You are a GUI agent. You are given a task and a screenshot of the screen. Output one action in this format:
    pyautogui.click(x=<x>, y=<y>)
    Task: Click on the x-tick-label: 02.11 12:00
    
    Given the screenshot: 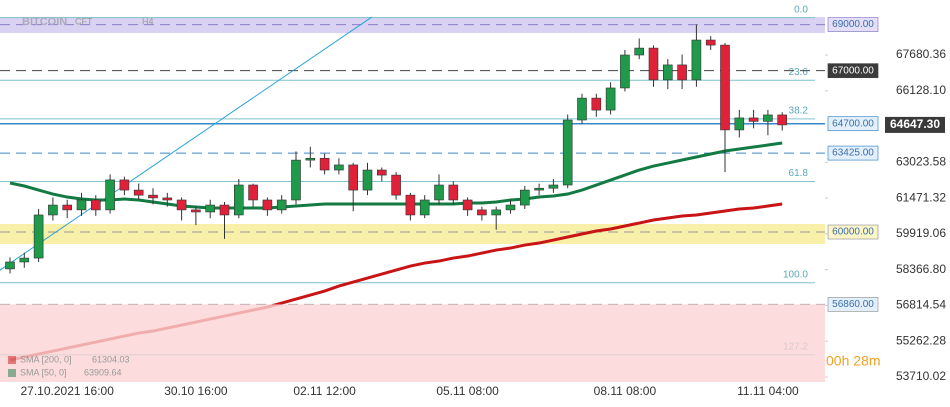 What is the action you would take?
    pyautogui.click(x=324, y=391)
    